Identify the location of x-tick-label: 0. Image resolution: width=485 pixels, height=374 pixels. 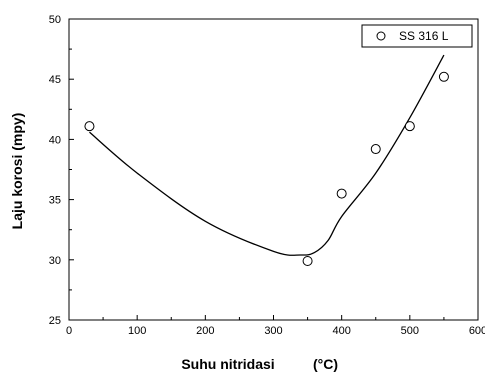
(69, 331).